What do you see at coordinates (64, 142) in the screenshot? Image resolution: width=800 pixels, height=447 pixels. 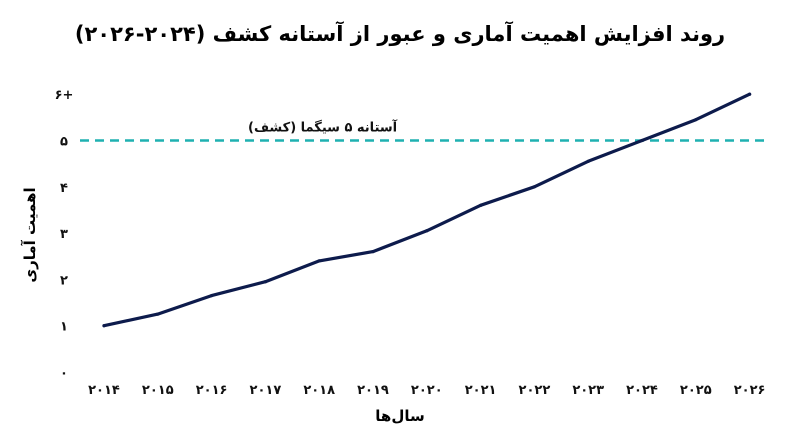 I see `y-tick-label: ۵` at bounding box center [64, 142].